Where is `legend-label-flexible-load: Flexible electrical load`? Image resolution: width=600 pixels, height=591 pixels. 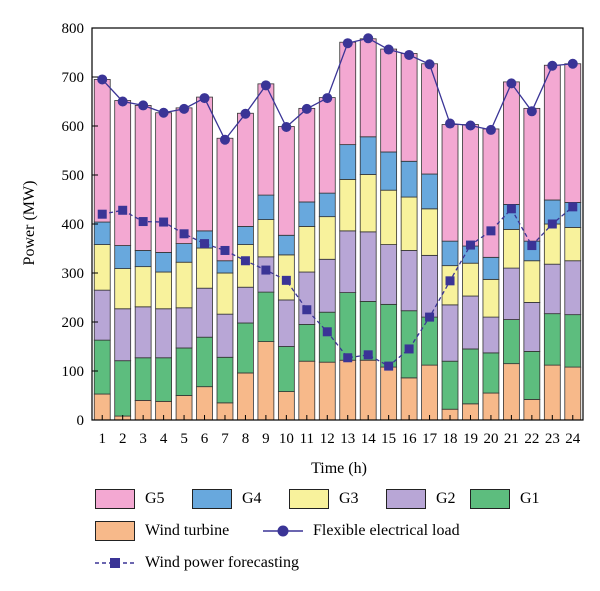 legend-label-flexible-load: Flexible electrical load is located at coordinates (386, 530).